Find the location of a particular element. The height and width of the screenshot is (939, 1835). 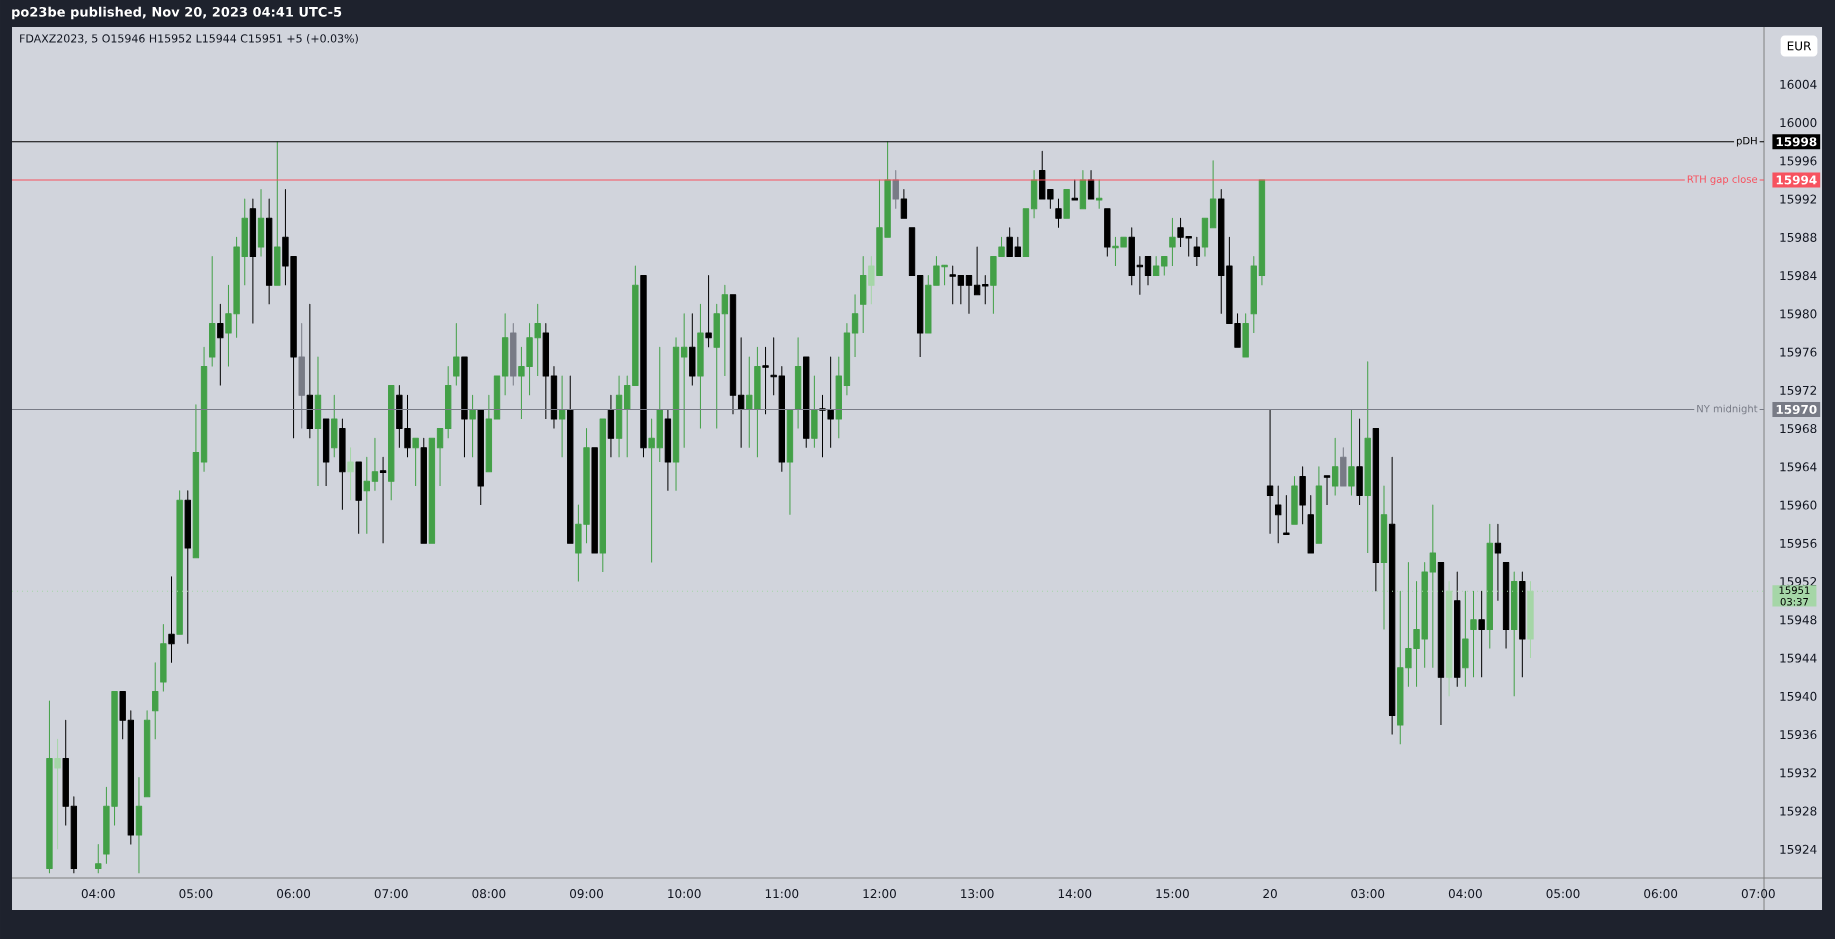

x-tick-label: 14:00 is located at coordinates (1075, 894).